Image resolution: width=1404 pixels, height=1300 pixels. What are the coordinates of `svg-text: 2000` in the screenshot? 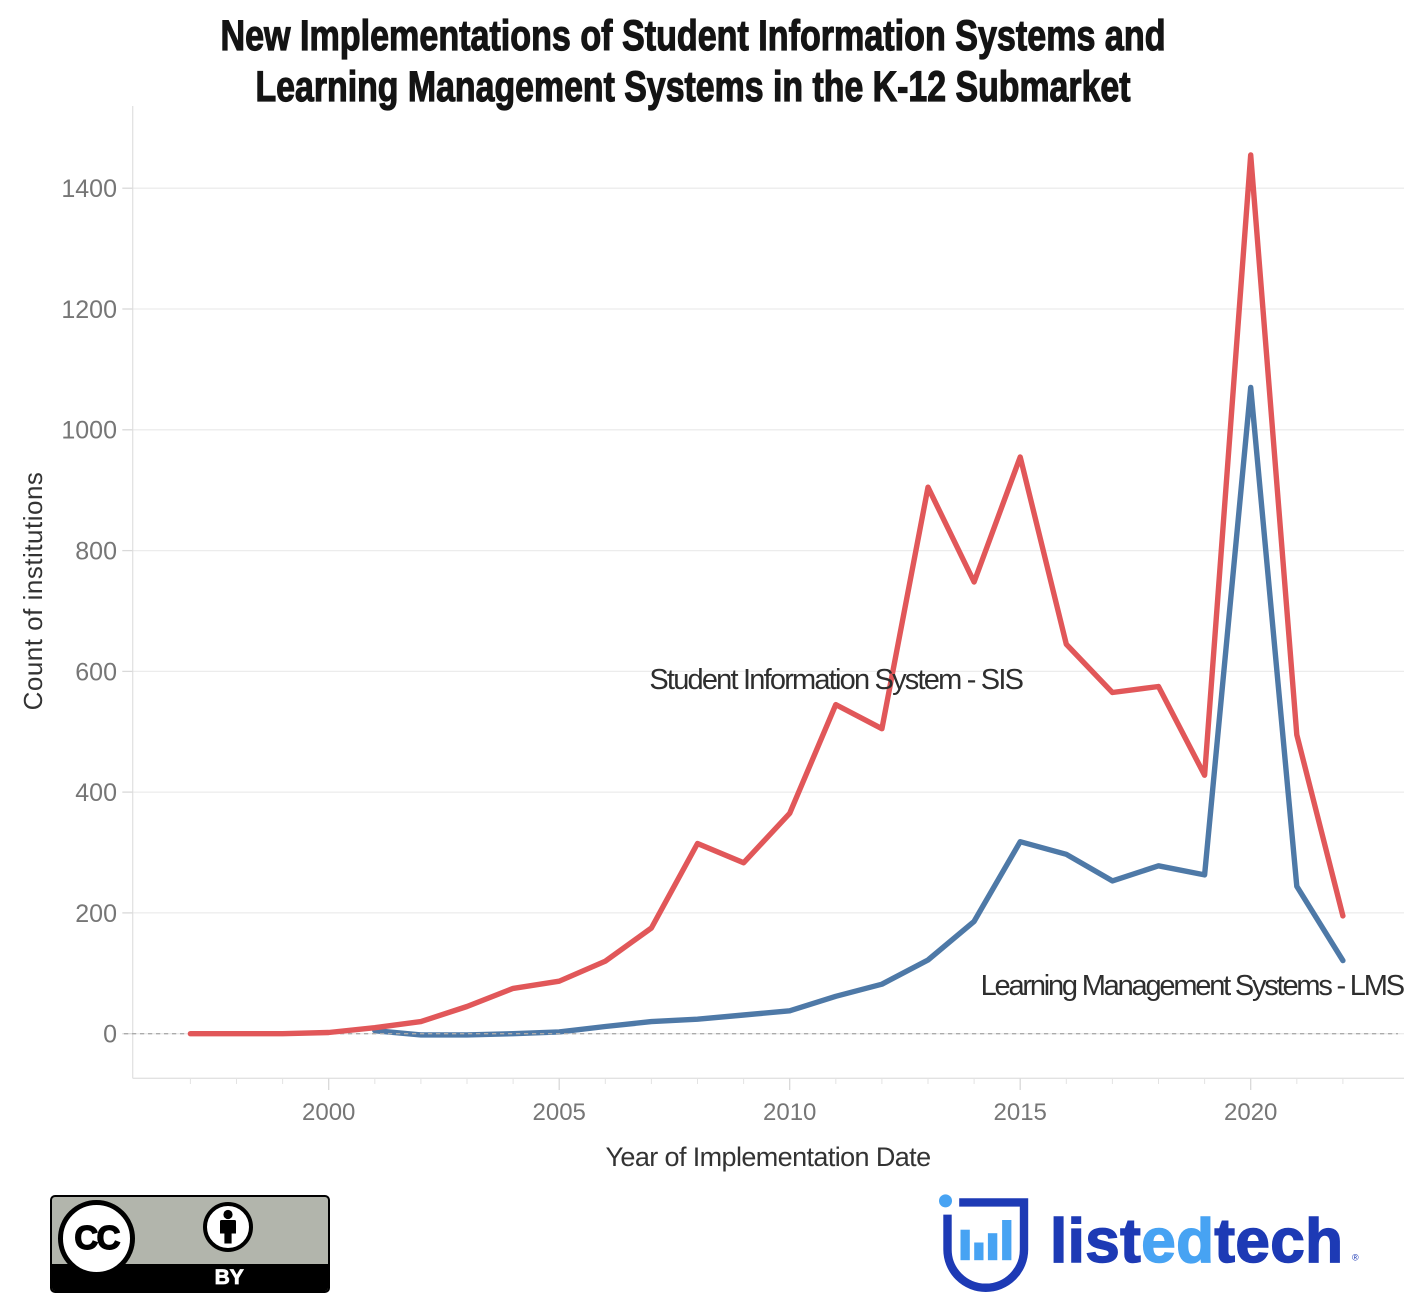 It's located at (328, 1112).